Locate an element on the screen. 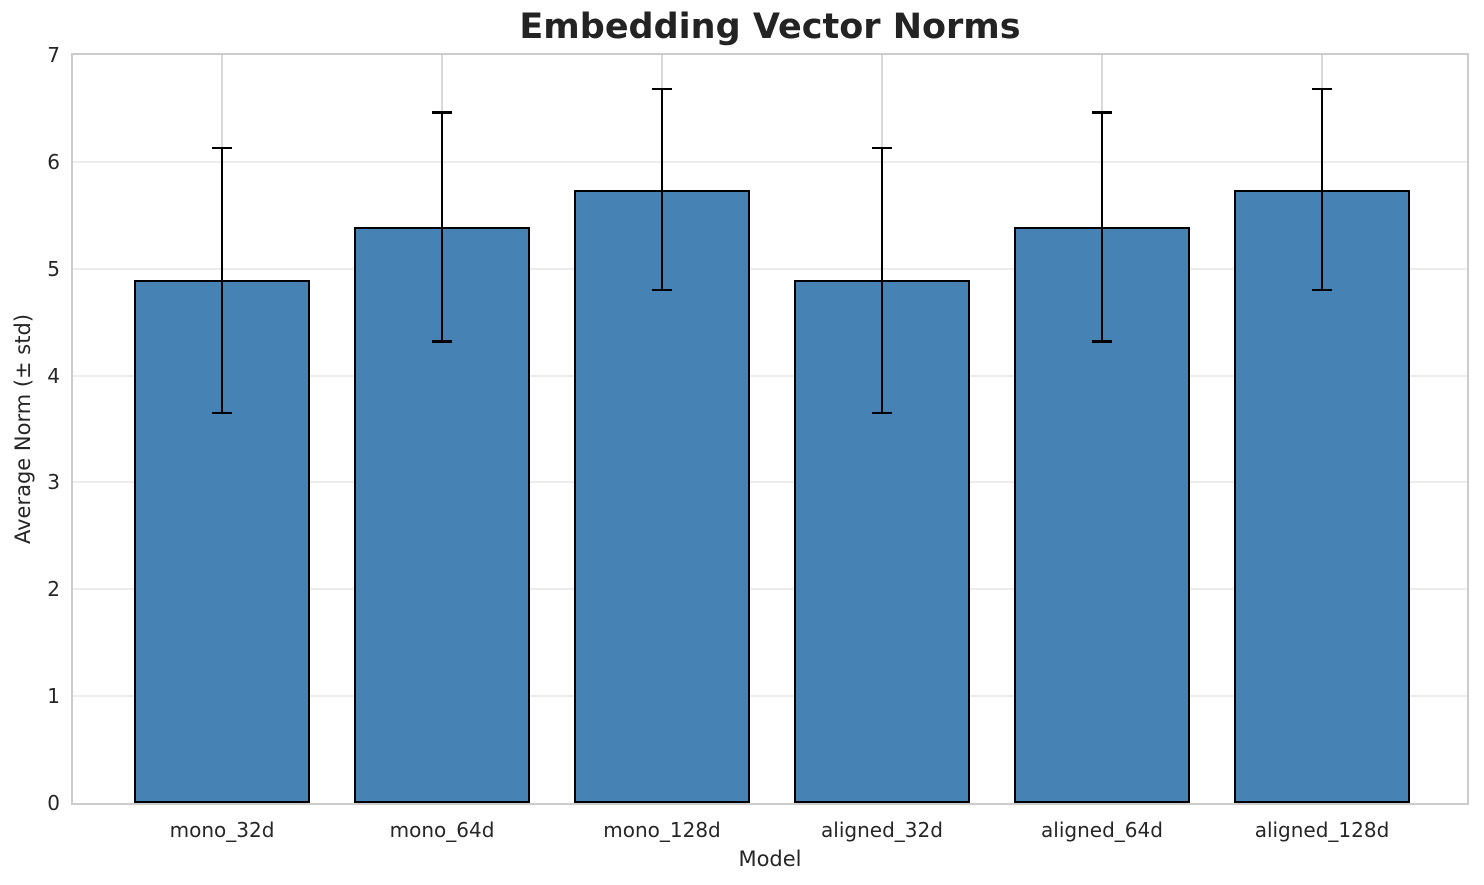  x-tick-label-mono_64d: mono_64d is located at coordinates (442, 830).